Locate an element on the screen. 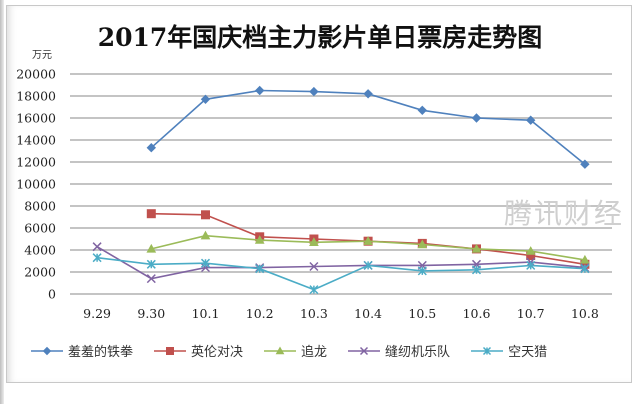 This screenshot has height=404, width=640. legend-item: 英伦对决 is located at coordinates (198, 350).